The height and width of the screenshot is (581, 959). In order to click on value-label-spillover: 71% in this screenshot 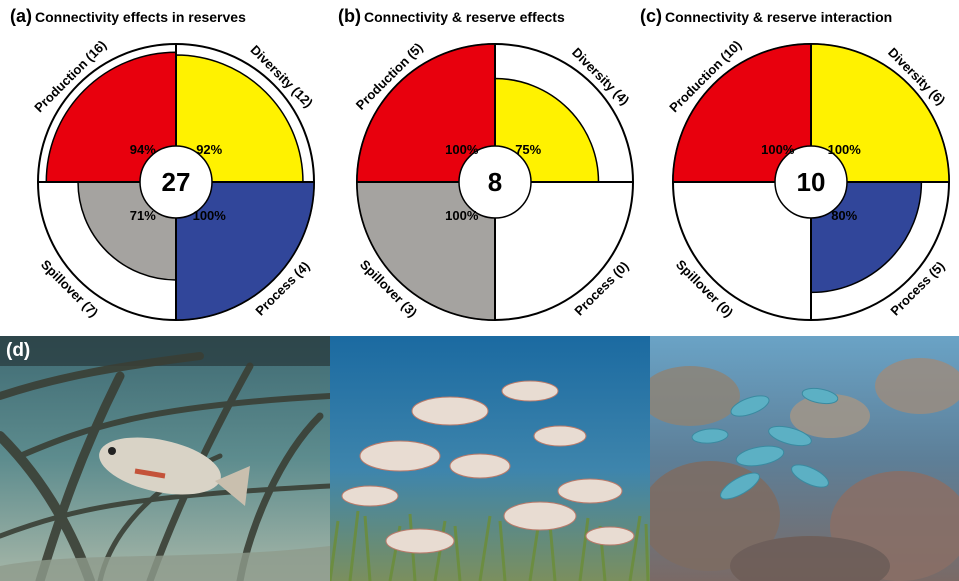, I will do `click(143, 215)`.